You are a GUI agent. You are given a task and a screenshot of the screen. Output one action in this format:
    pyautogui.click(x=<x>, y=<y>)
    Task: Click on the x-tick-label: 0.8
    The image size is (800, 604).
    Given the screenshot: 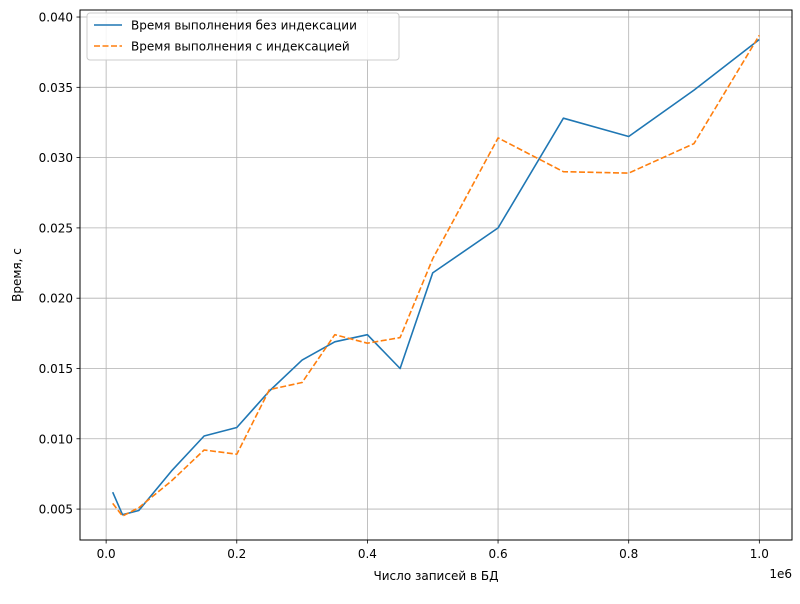 What is the action you would take?
    pyautogui.click(x=628, y=554)
    